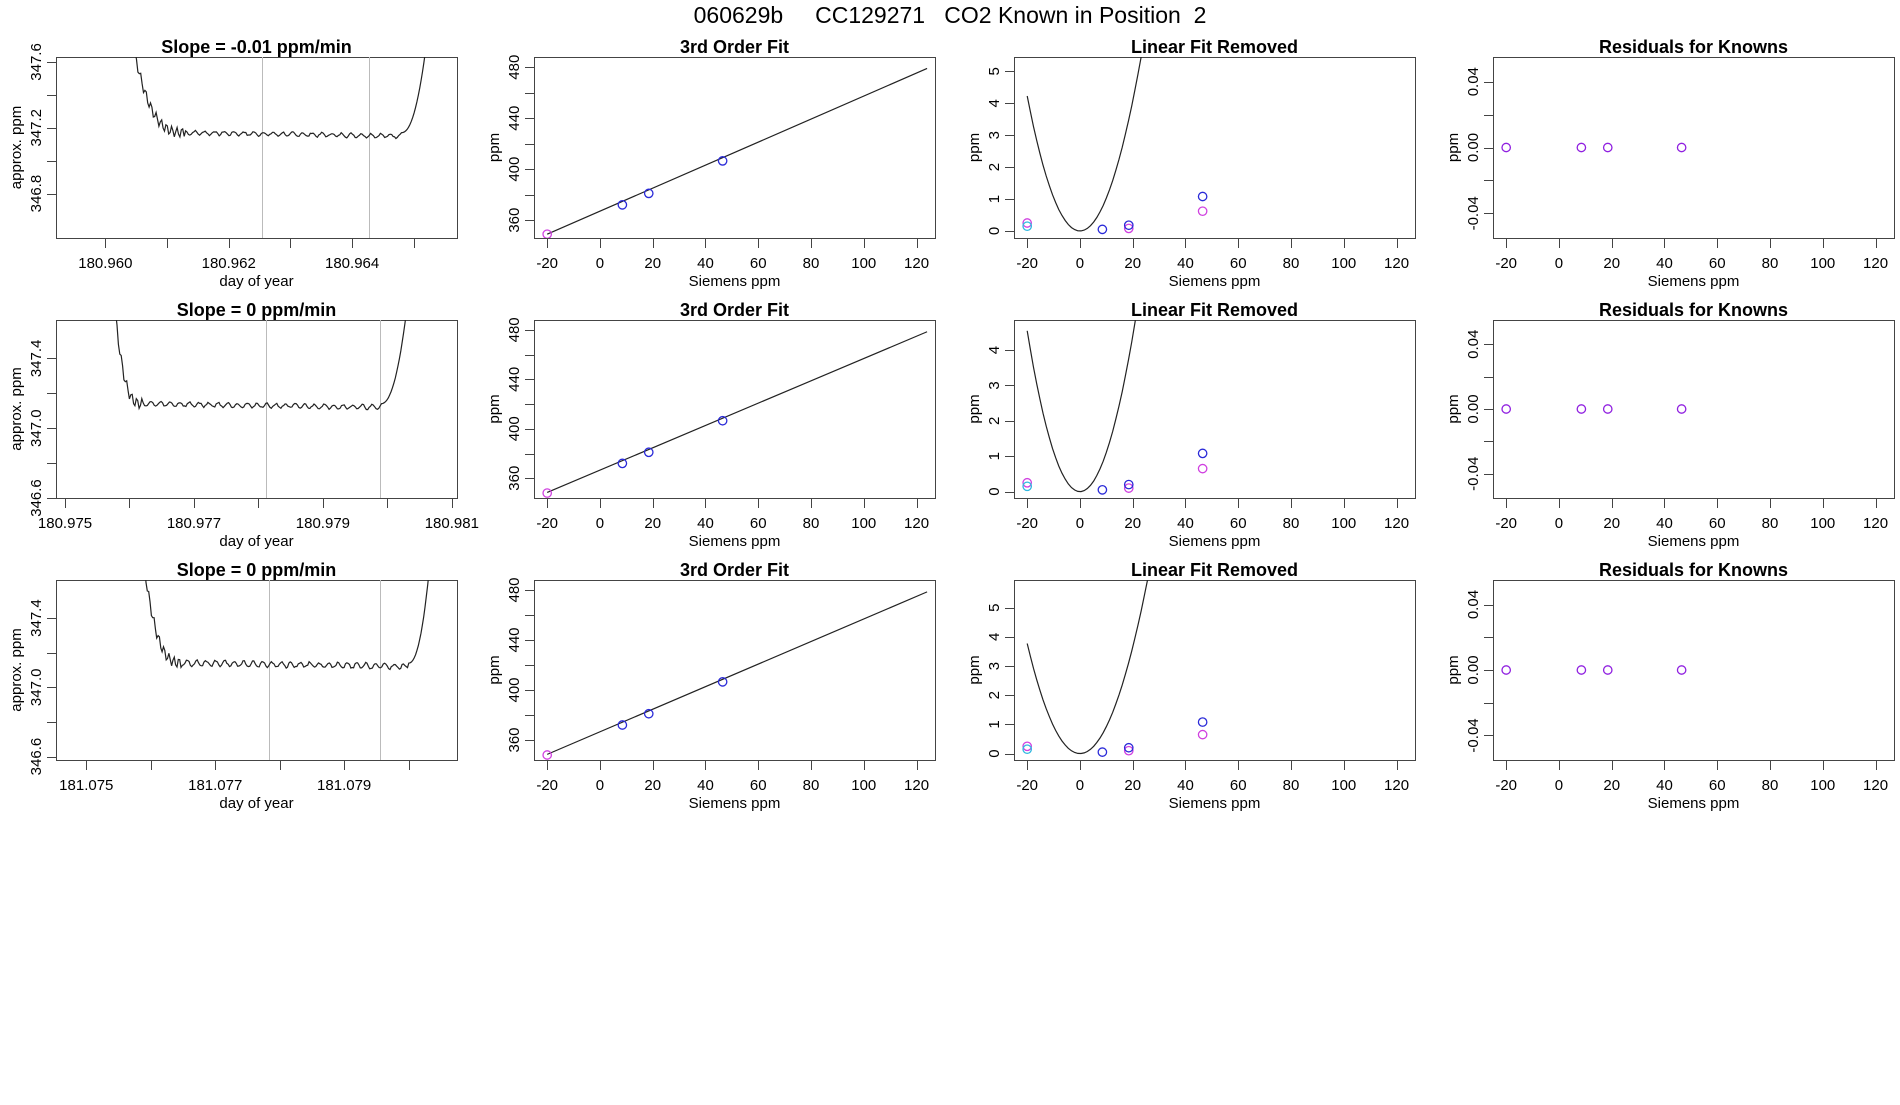  What do you see at coordinates (280, 98) in the screenshot?
I see `data-trace` at bounding box center [280, 98].